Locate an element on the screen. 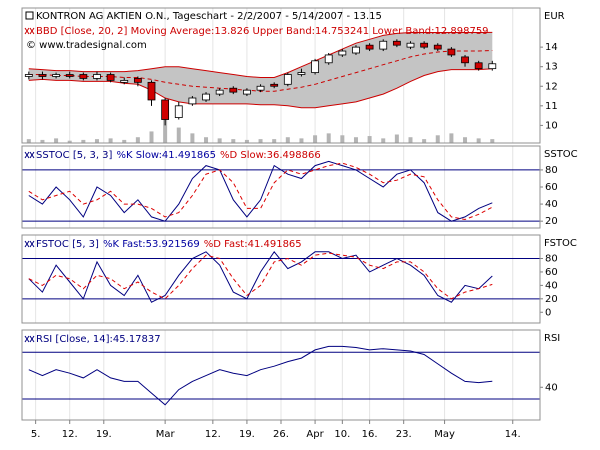 The width and height of the screenshot is (600, 450). y-tick-label: 10 is located at coordinates (551, 125).